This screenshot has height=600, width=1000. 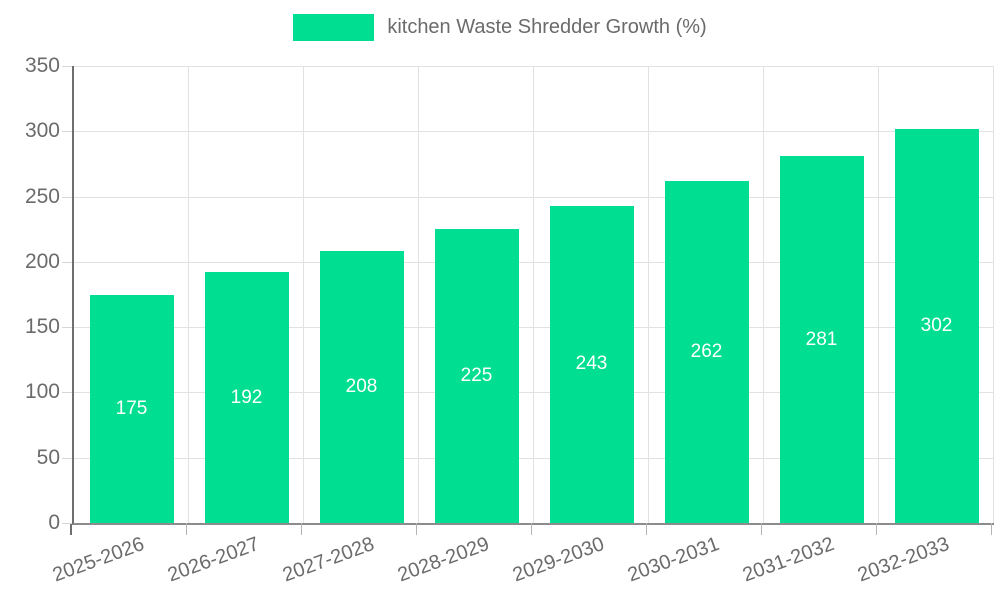 I want to click on bar-value-label: 243, so click(x=591, y=364).